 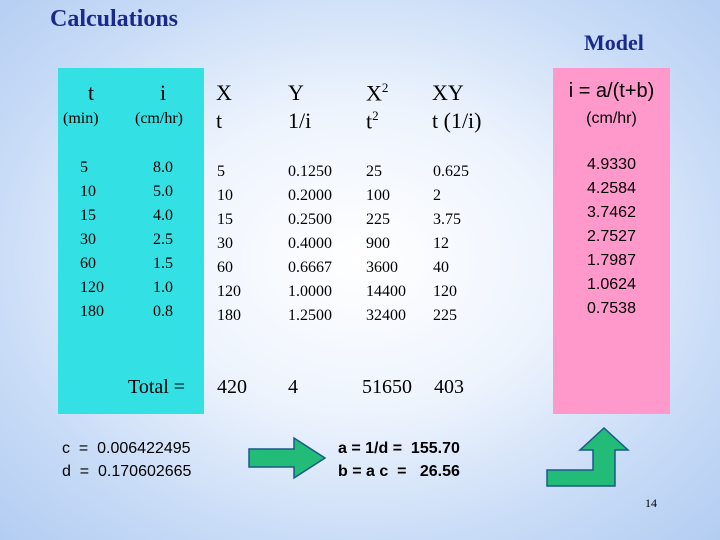 I want to click on column-t: 5 10 15 30 60 120 180, so click(x=92, y=240).